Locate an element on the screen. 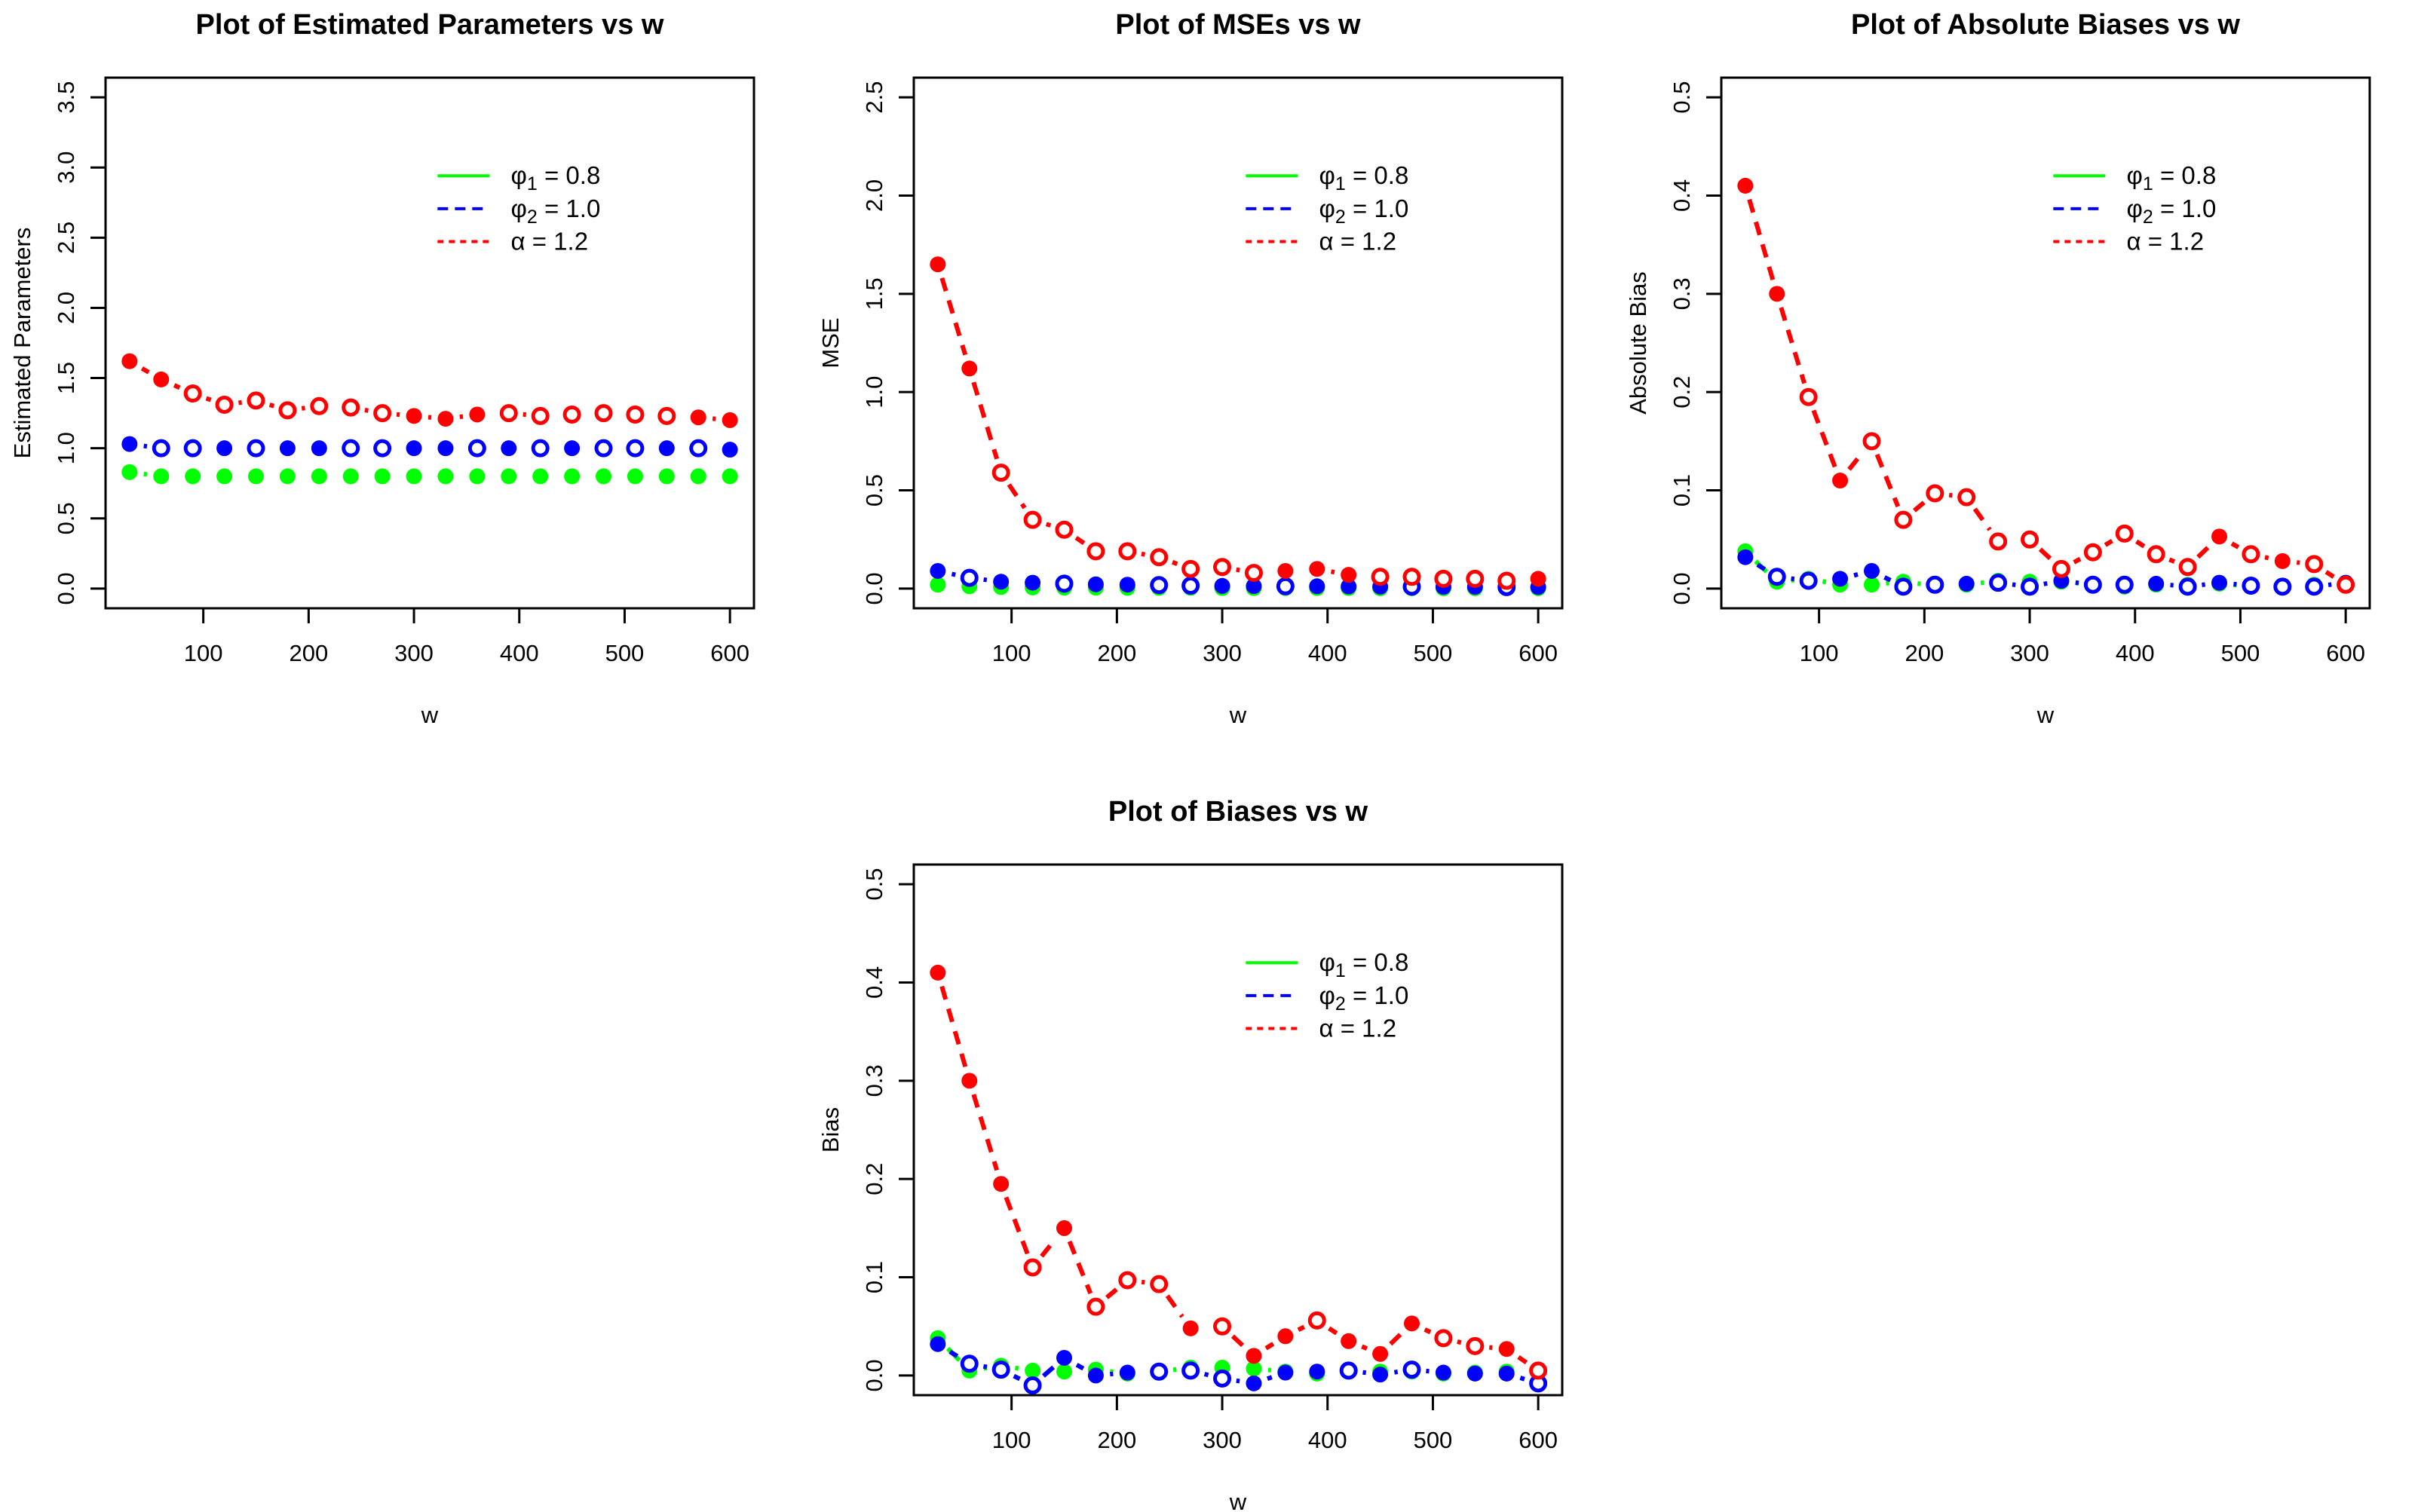 The height and width of the screenshot is (1512, 2424). series-alpha is located at coordinates (2046, 385).